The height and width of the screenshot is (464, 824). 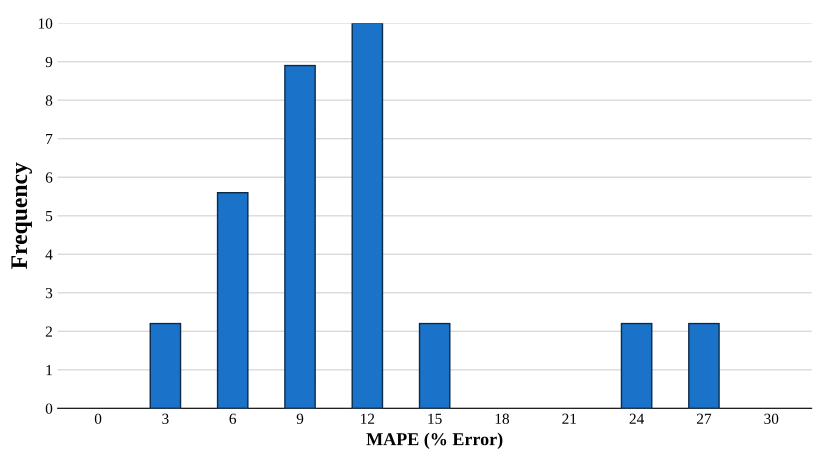 I want to click on y-tick-label: 10, so click(x=45, y=23).